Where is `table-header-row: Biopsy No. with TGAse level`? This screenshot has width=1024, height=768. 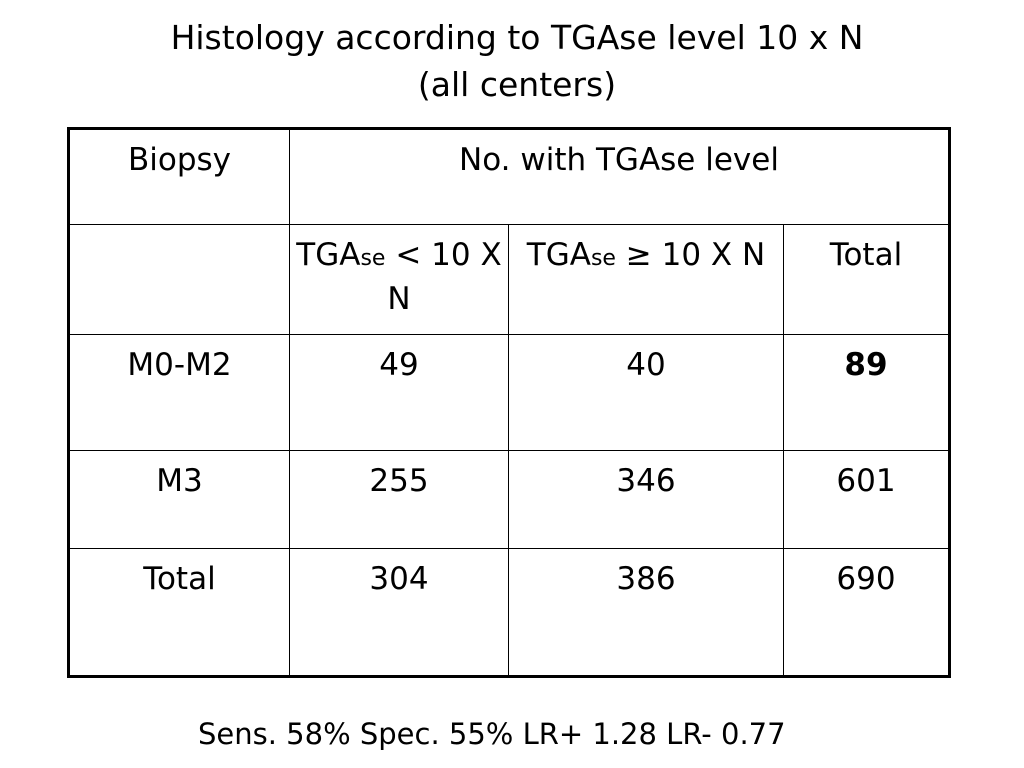
table-header-row: Biopsy No. with TGAse level is located at coordinates (509, 176).